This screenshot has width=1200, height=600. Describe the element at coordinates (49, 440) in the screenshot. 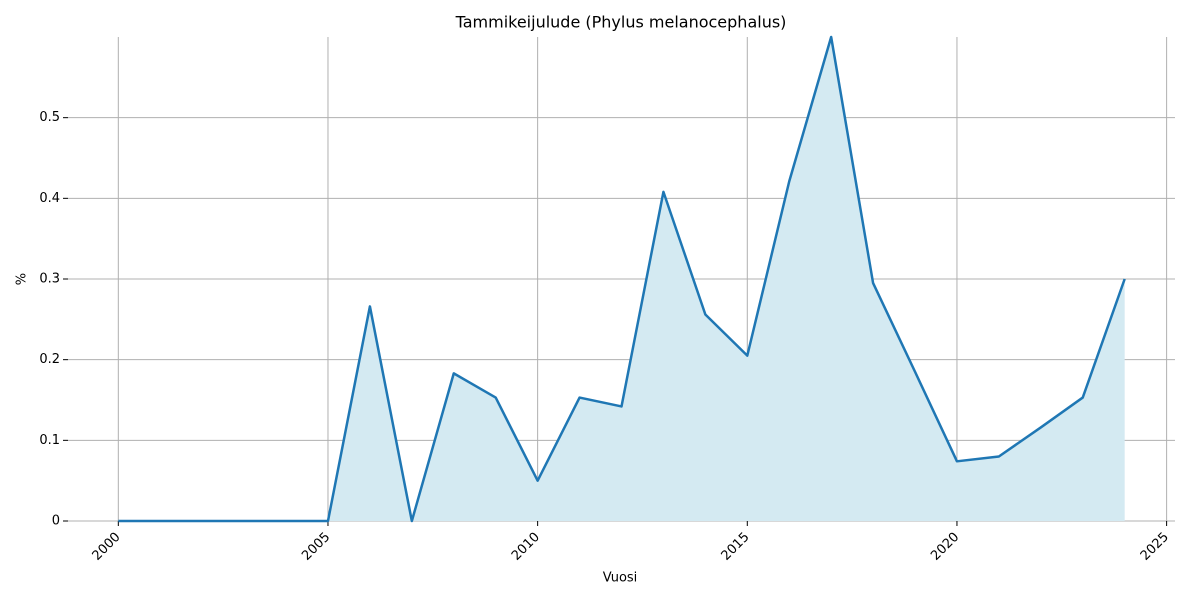

I see `y-tick-label: 0.1` at that location.